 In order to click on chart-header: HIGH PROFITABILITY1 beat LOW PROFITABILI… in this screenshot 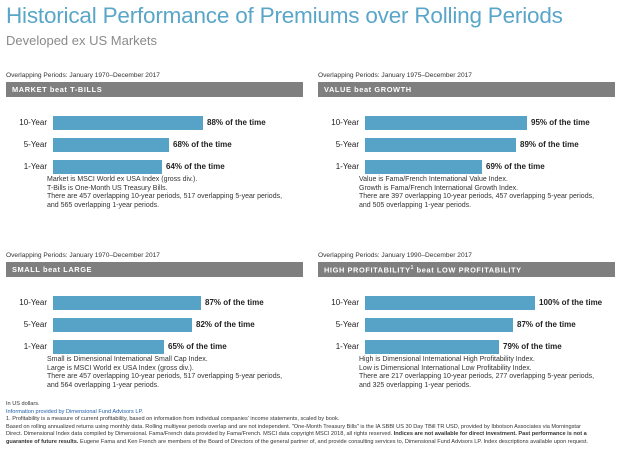, I will do `click(466, 269)`.